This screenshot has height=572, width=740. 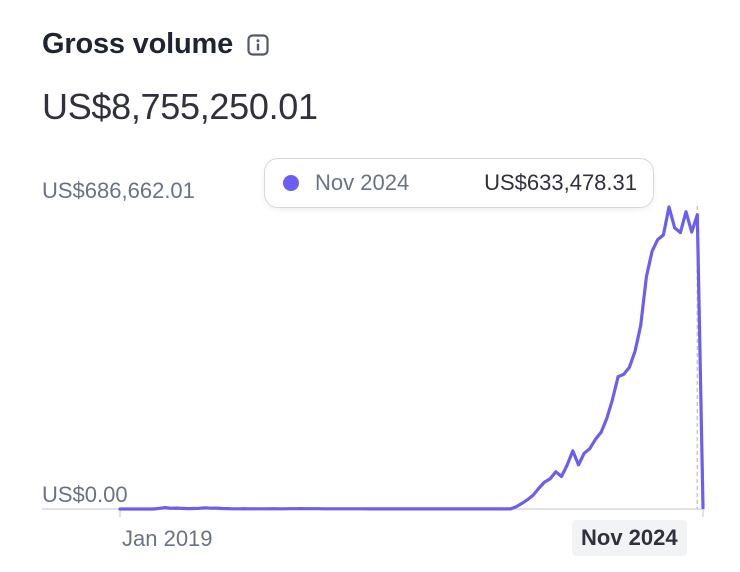 I want to click on y-axis-max-label: US$686,662.01, so click(x=118, y=190).